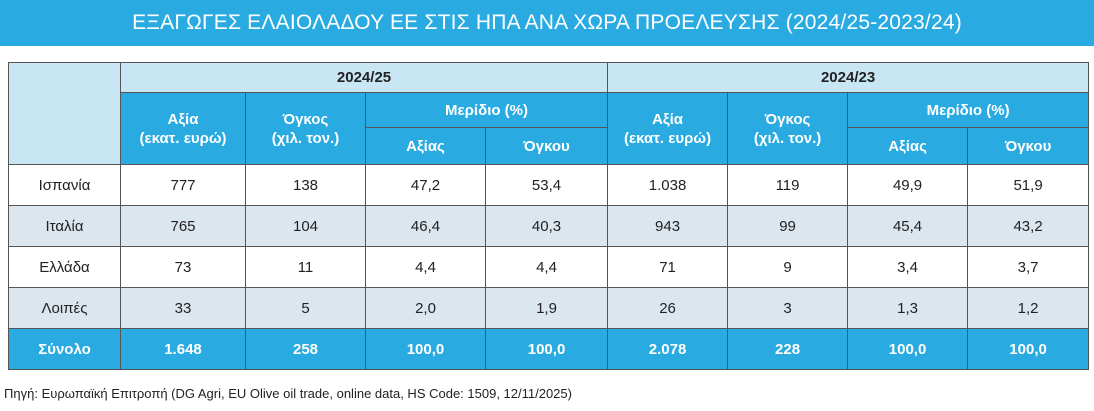 This screenshot has width=1094, height=411. I want to click on cell: 26, so click(668, 308).